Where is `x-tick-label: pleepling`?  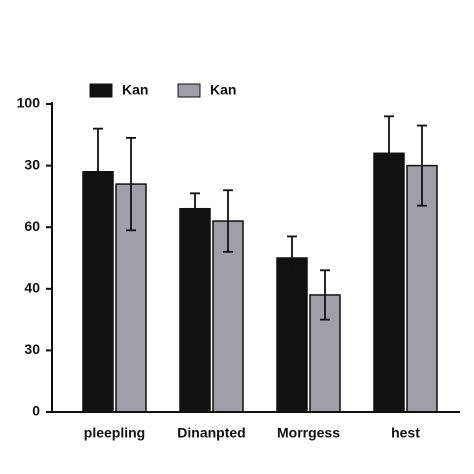
x-tick-label: pleepling is located at coordinates (114, 433).